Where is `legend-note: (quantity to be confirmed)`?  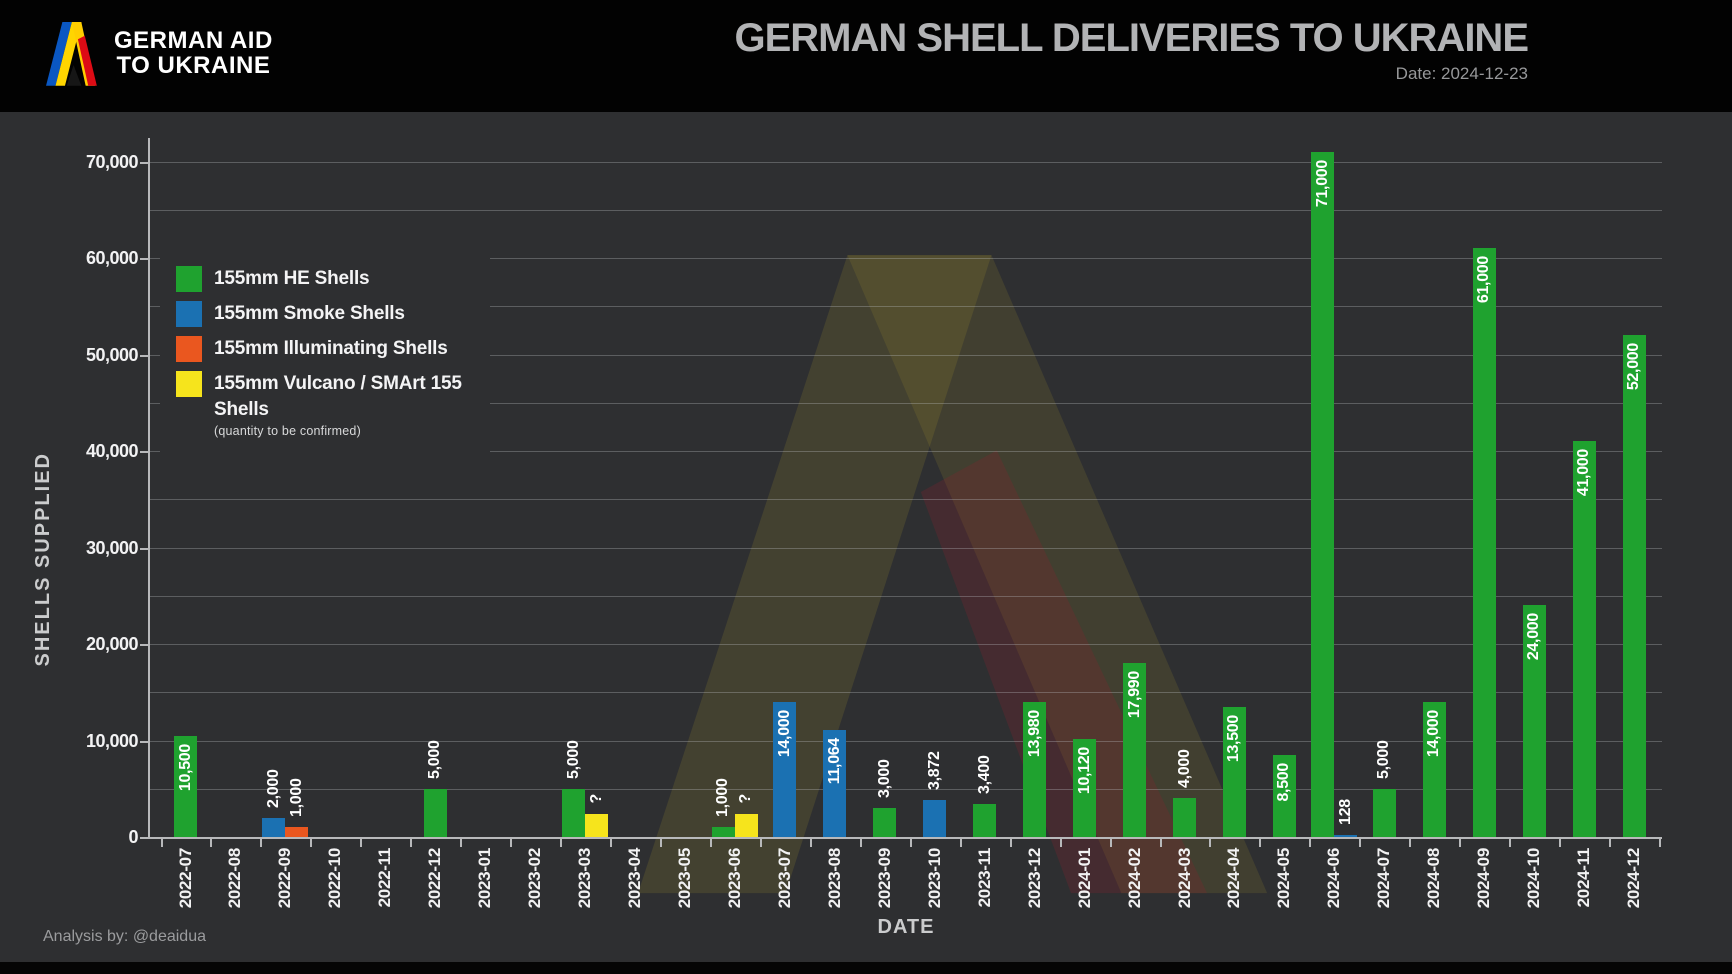
legend-note: (quantity to be confirmed) is located at coordinates (287, 431).